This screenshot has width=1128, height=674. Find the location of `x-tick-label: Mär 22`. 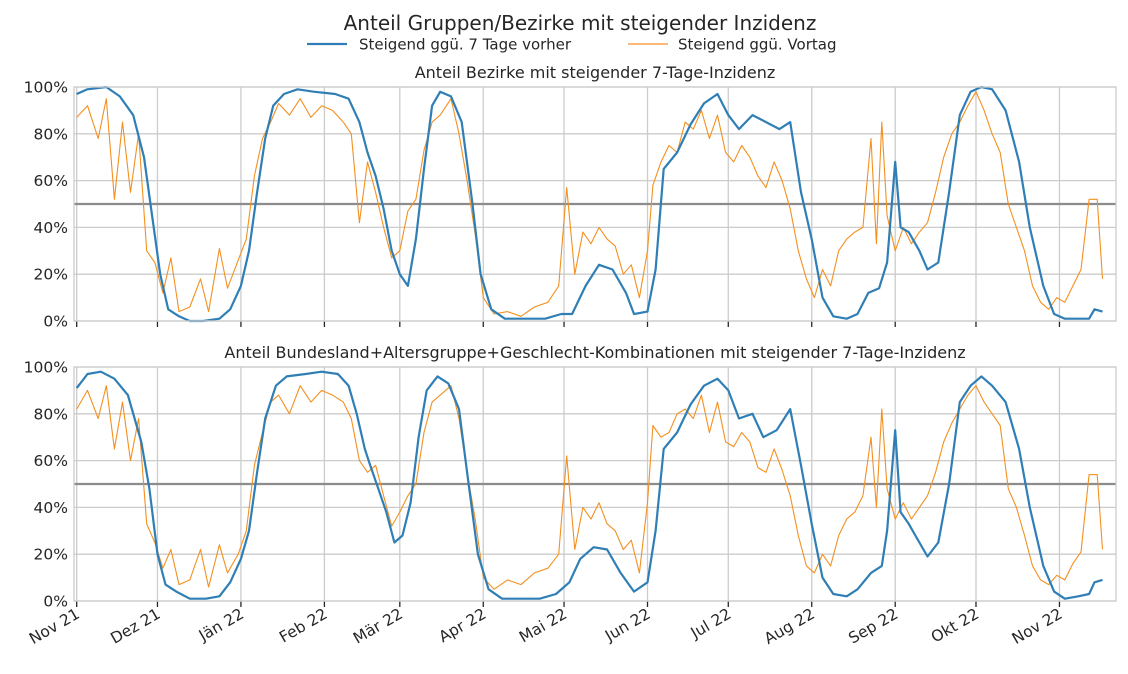

x-tick-label: Mär 22 is located at coordinates (378, 626).